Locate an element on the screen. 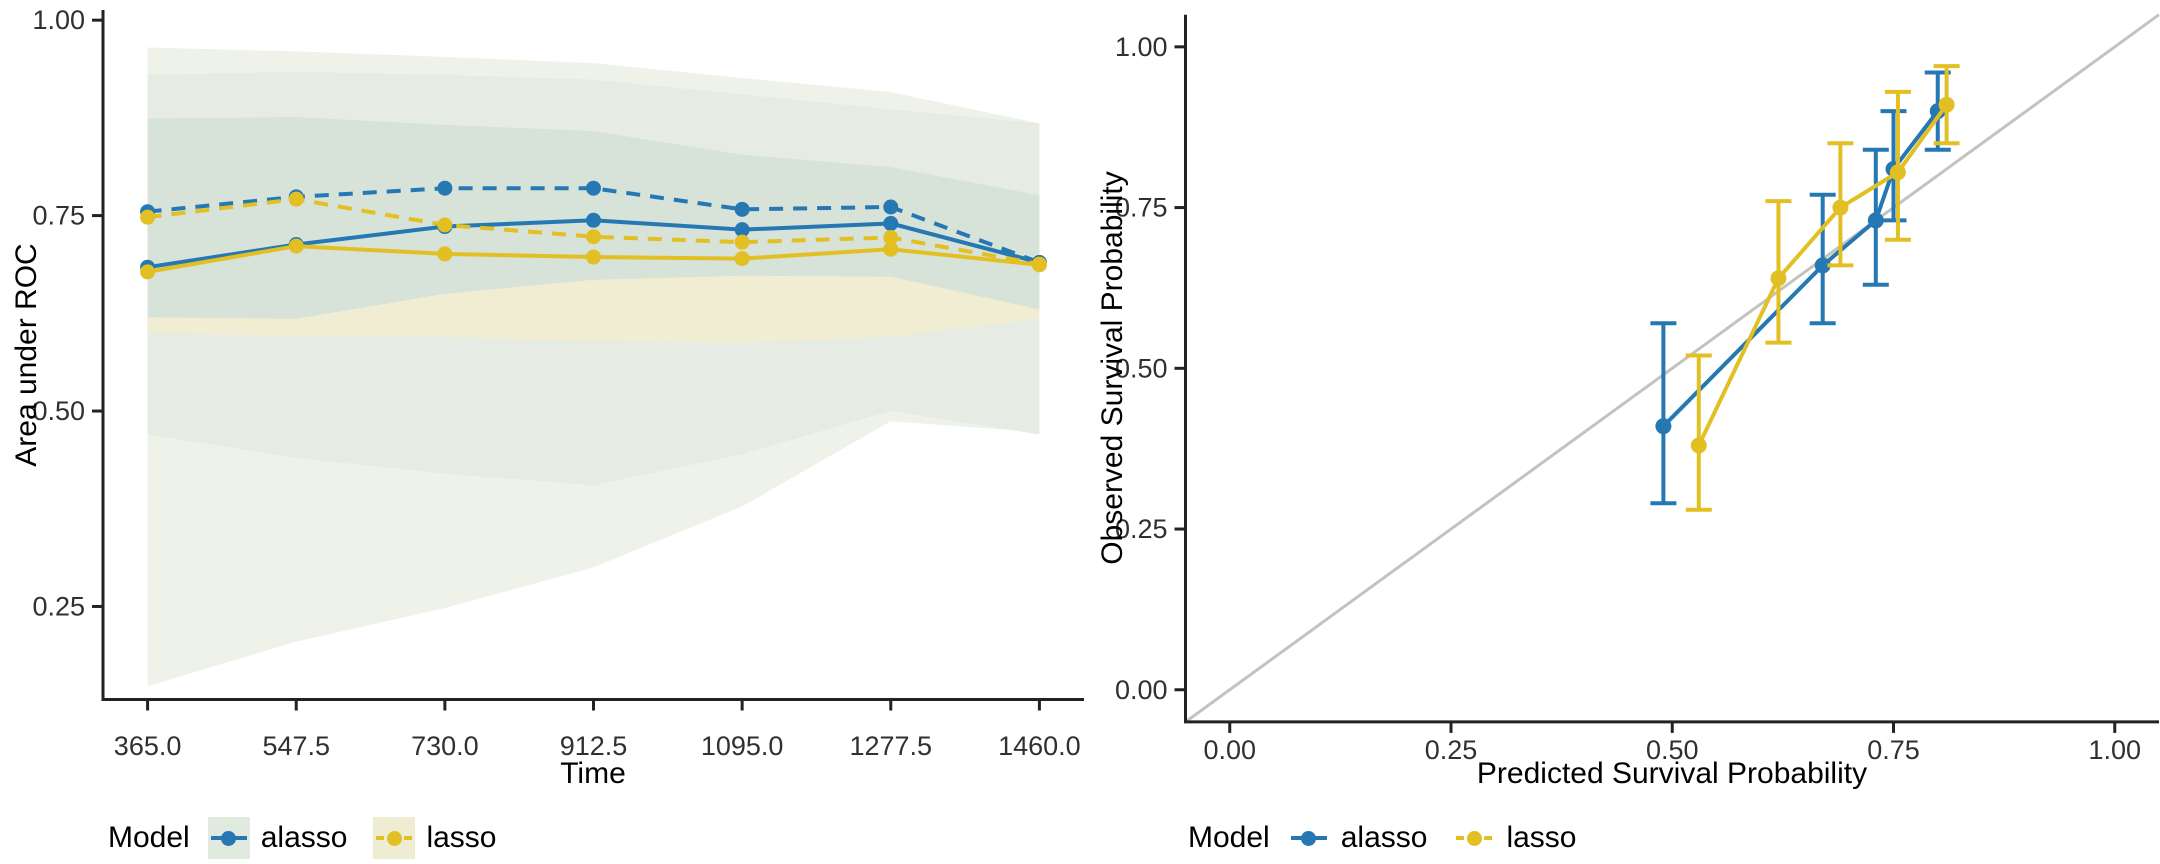 Image resolution: width=2160 pixels, height=864 pixels. x-tick-label: 0.25 is located at coordinates (1451, 750).